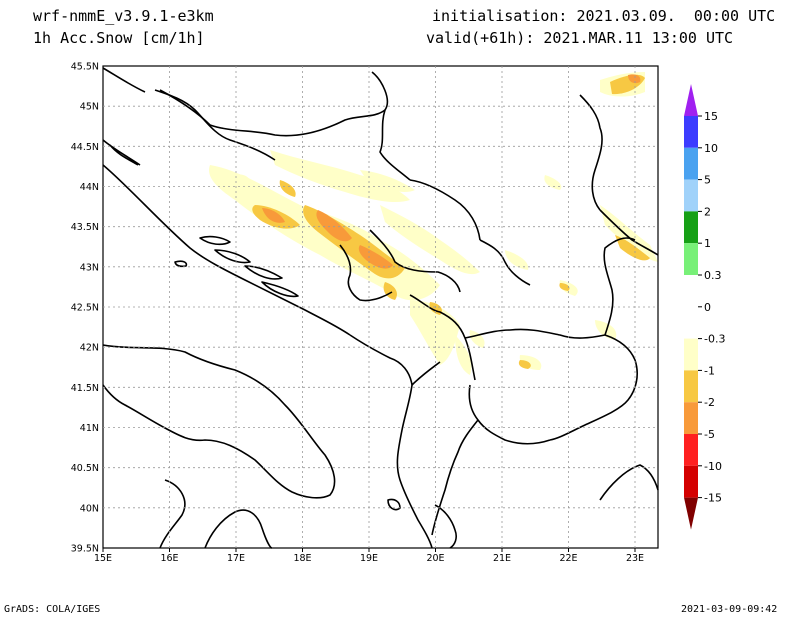 The width and height of the screenshot is (800, 618). What do you see at coordinates (709, 370) in the screenshot?
I see `colorbar-label: -1` at bounding box center [709, 370].